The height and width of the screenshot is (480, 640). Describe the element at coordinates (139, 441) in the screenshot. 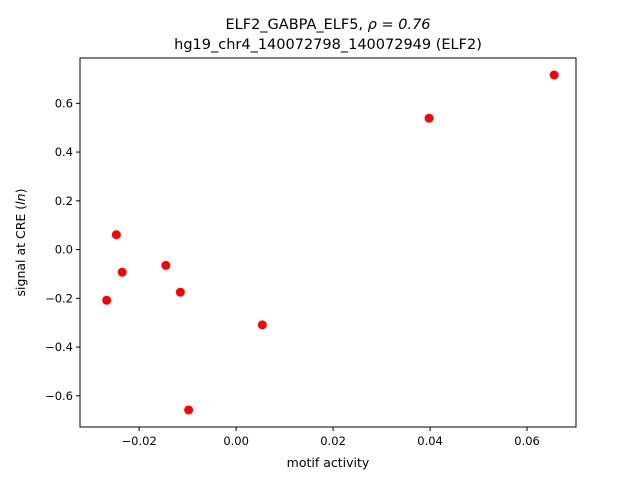

I see `x-tick-label: −0.02` at that location.